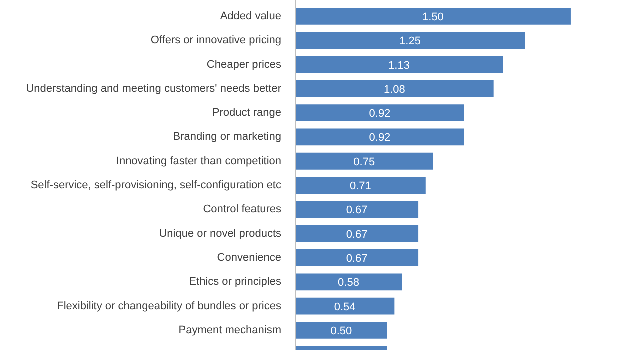 This screenshot has height=350, width=633. I want to click on y-tick-label: Branding or marketing, so click(227, 137).